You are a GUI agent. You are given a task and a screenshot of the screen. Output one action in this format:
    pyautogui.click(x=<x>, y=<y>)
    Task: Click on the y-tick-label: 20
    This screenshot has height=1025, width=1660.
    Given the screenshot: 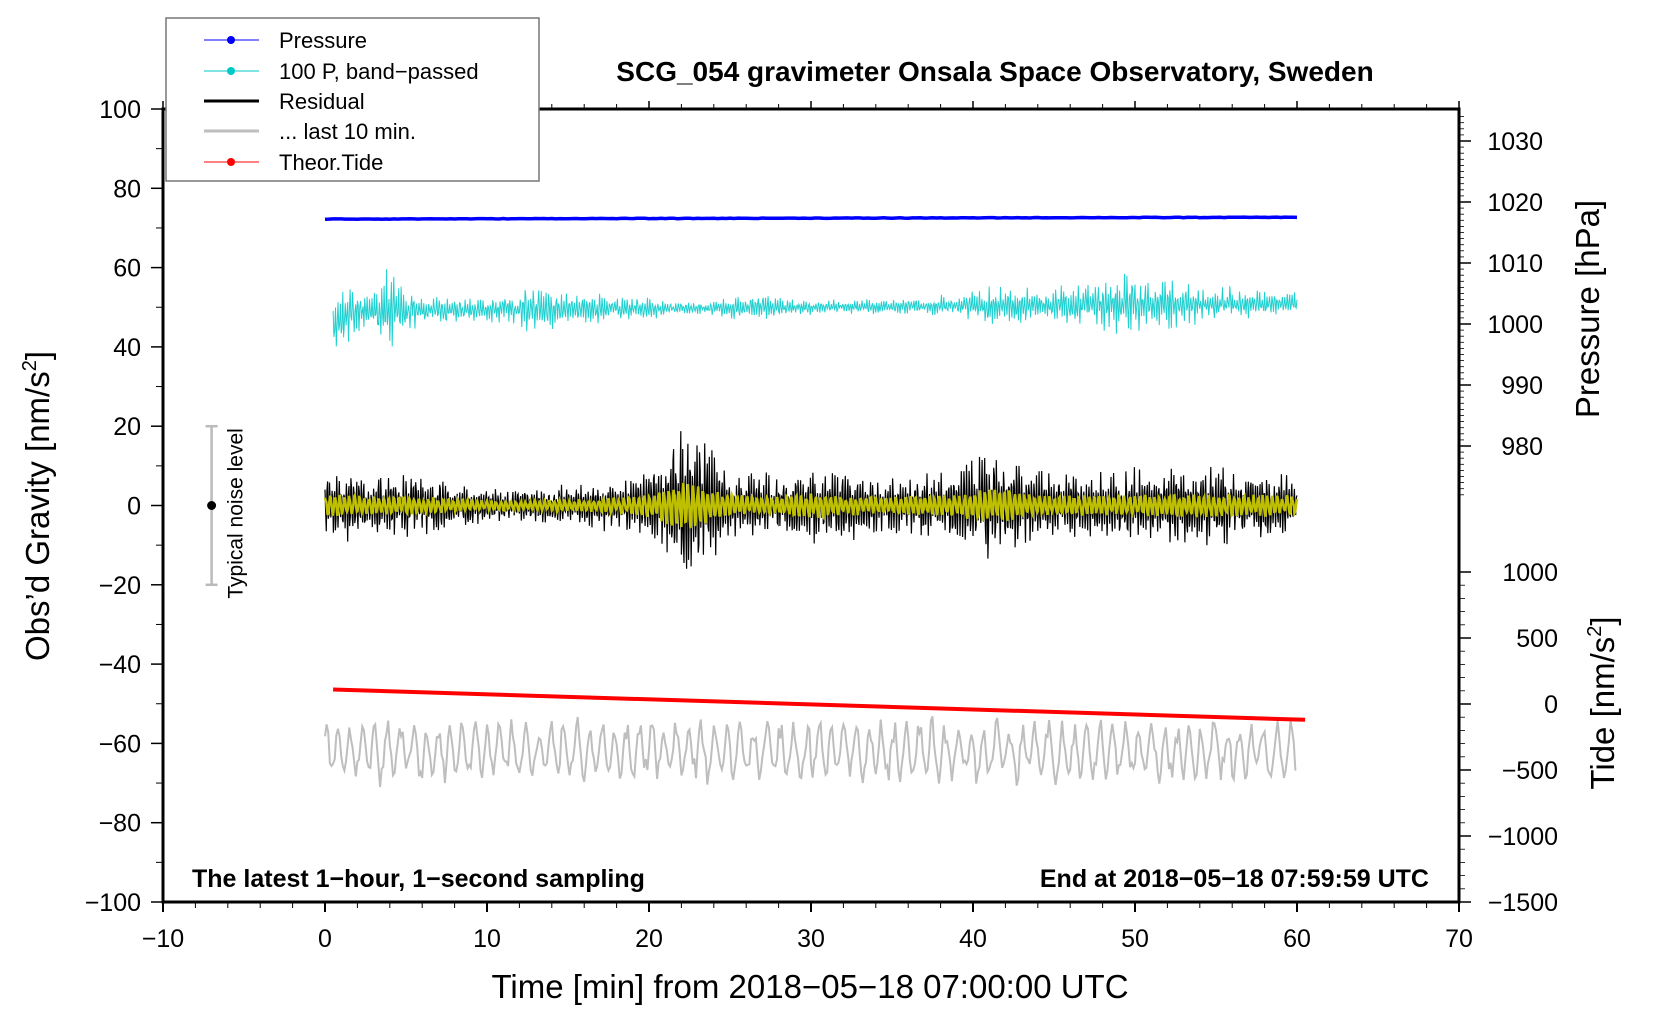 What is the action you would take?
    pyautogui.click(x=127, y=427)
    